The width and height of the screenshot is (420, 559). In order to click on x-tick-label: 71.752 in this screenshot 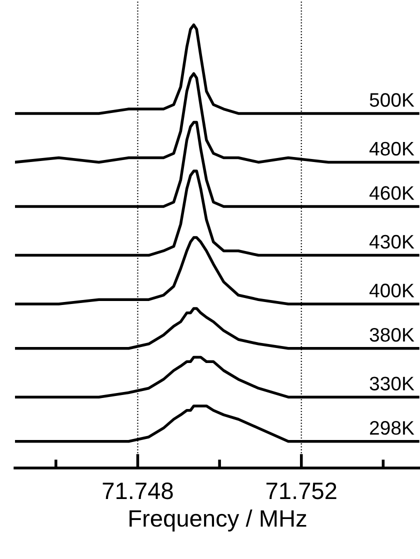, I will do `click(301, 491)`.